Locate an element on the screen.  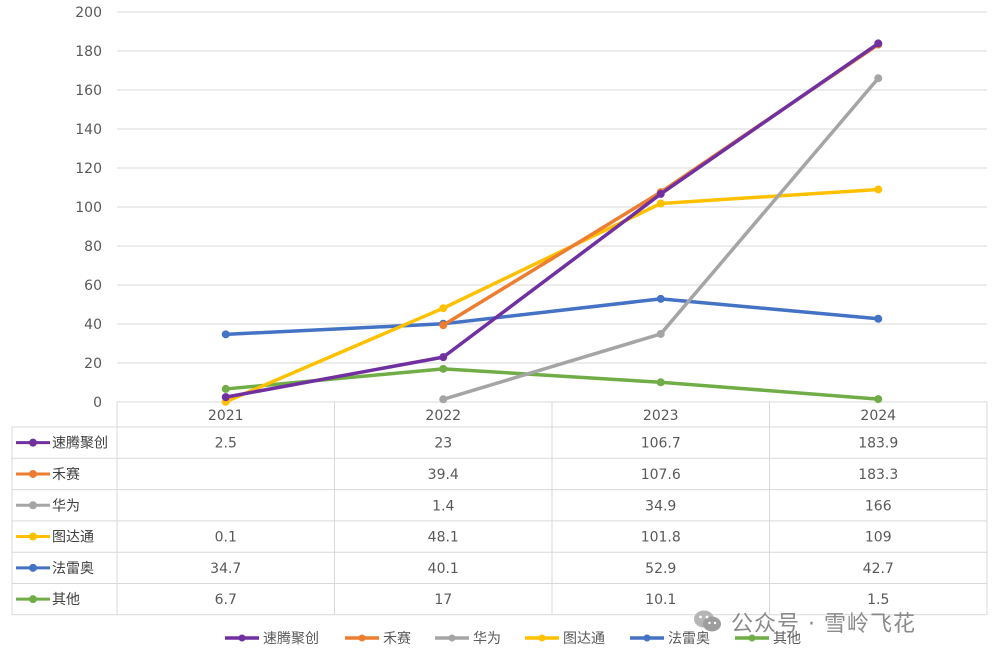
table-cell: 166 is located at coordinates (878, 506).